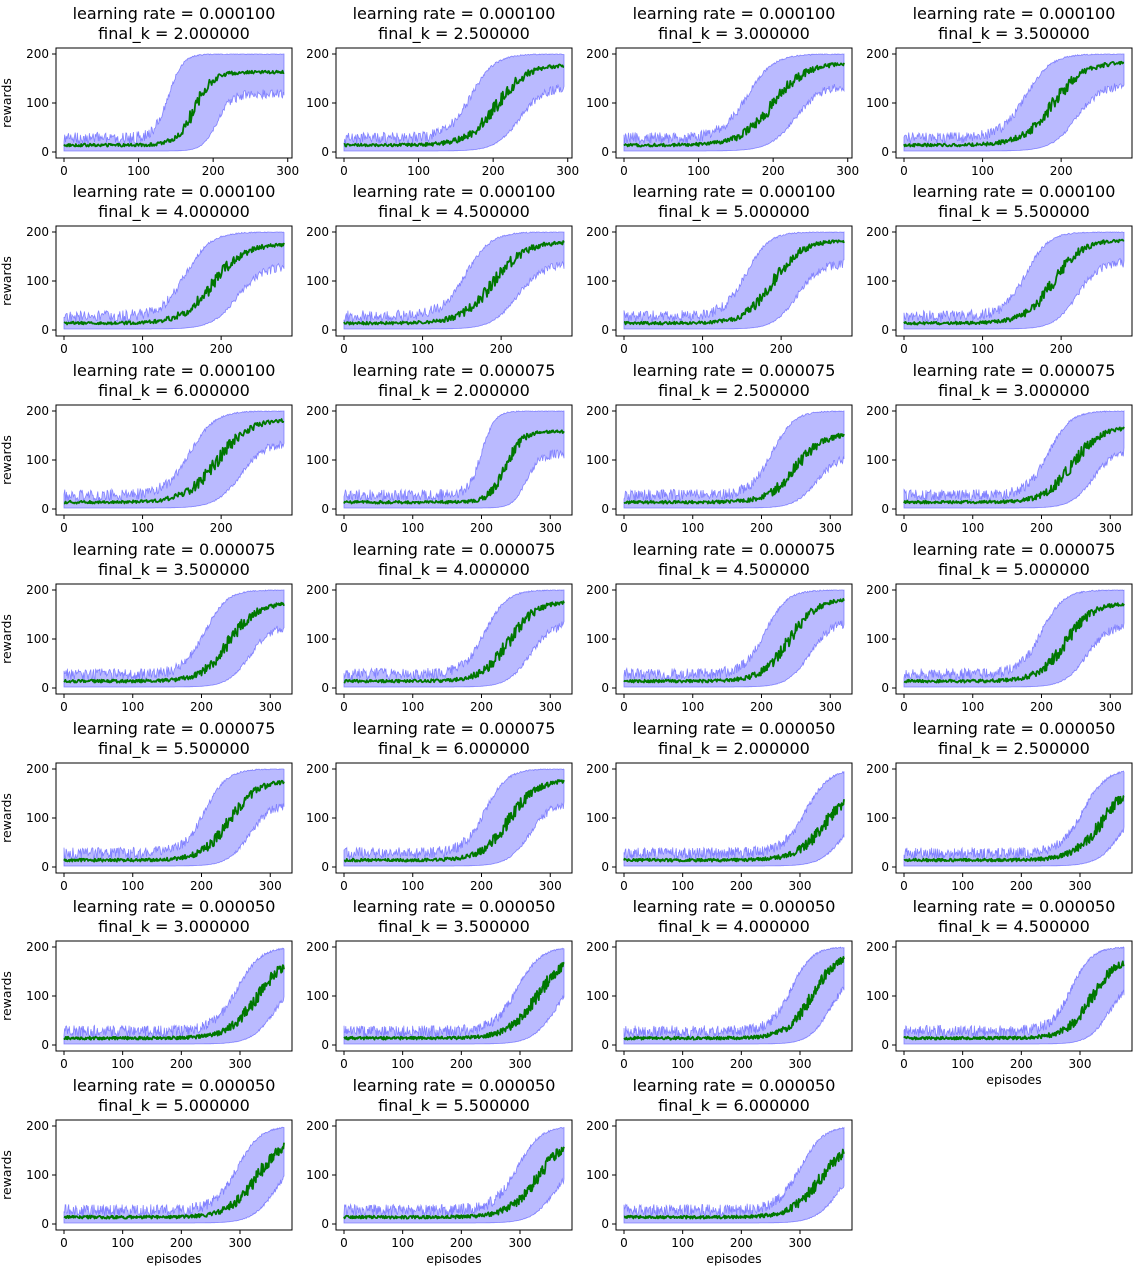 This screenshot has height=1278, width=1145. What do you see at coordinates (734, 749) in the screenshot?
I see `subplot-title-k: final_k = 2.000000` at bounding box center [734, 749].